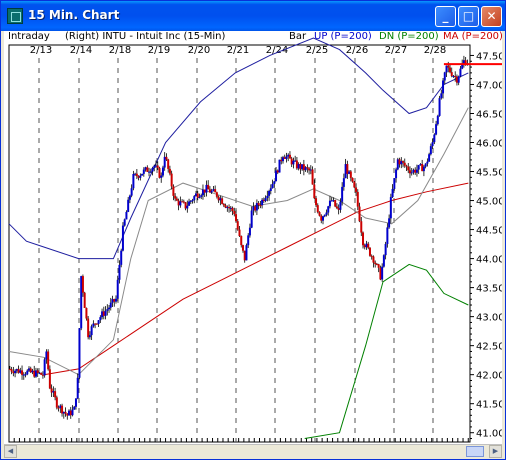 This screenshot has width=506, height=460. I want to click on scroll-right-icon: ▶, so click(495, 451).